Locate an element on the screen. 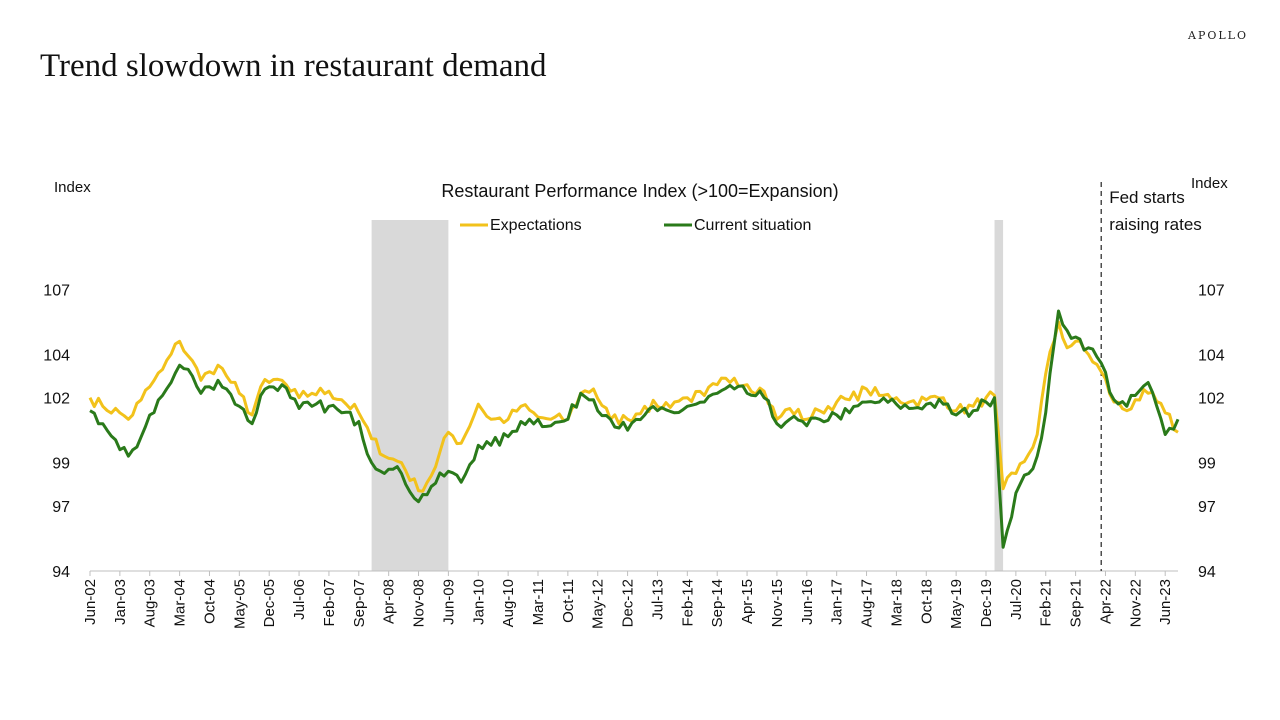  slide-title: Trend slowdown in restaurant demand is located at coordinates (293, 66).